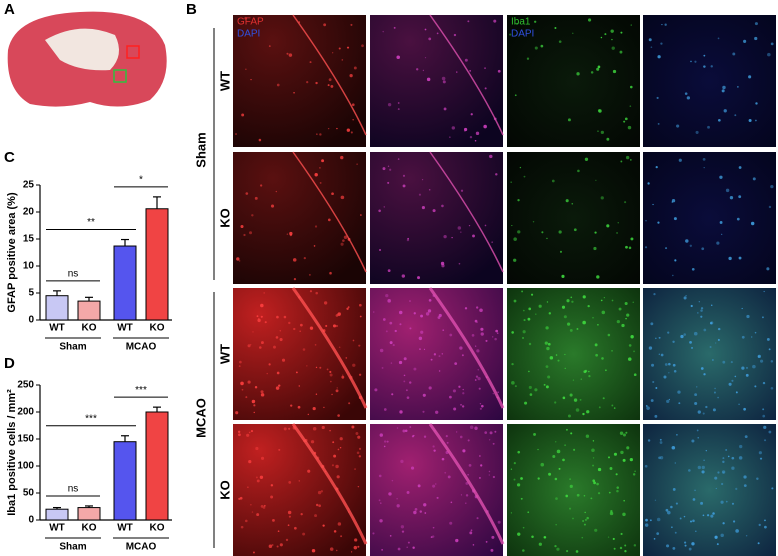 The image size is (778, 556). Describe the element at coordinates (89, 328) in the screenshot. I see `x-tick-label: KO` at that location.